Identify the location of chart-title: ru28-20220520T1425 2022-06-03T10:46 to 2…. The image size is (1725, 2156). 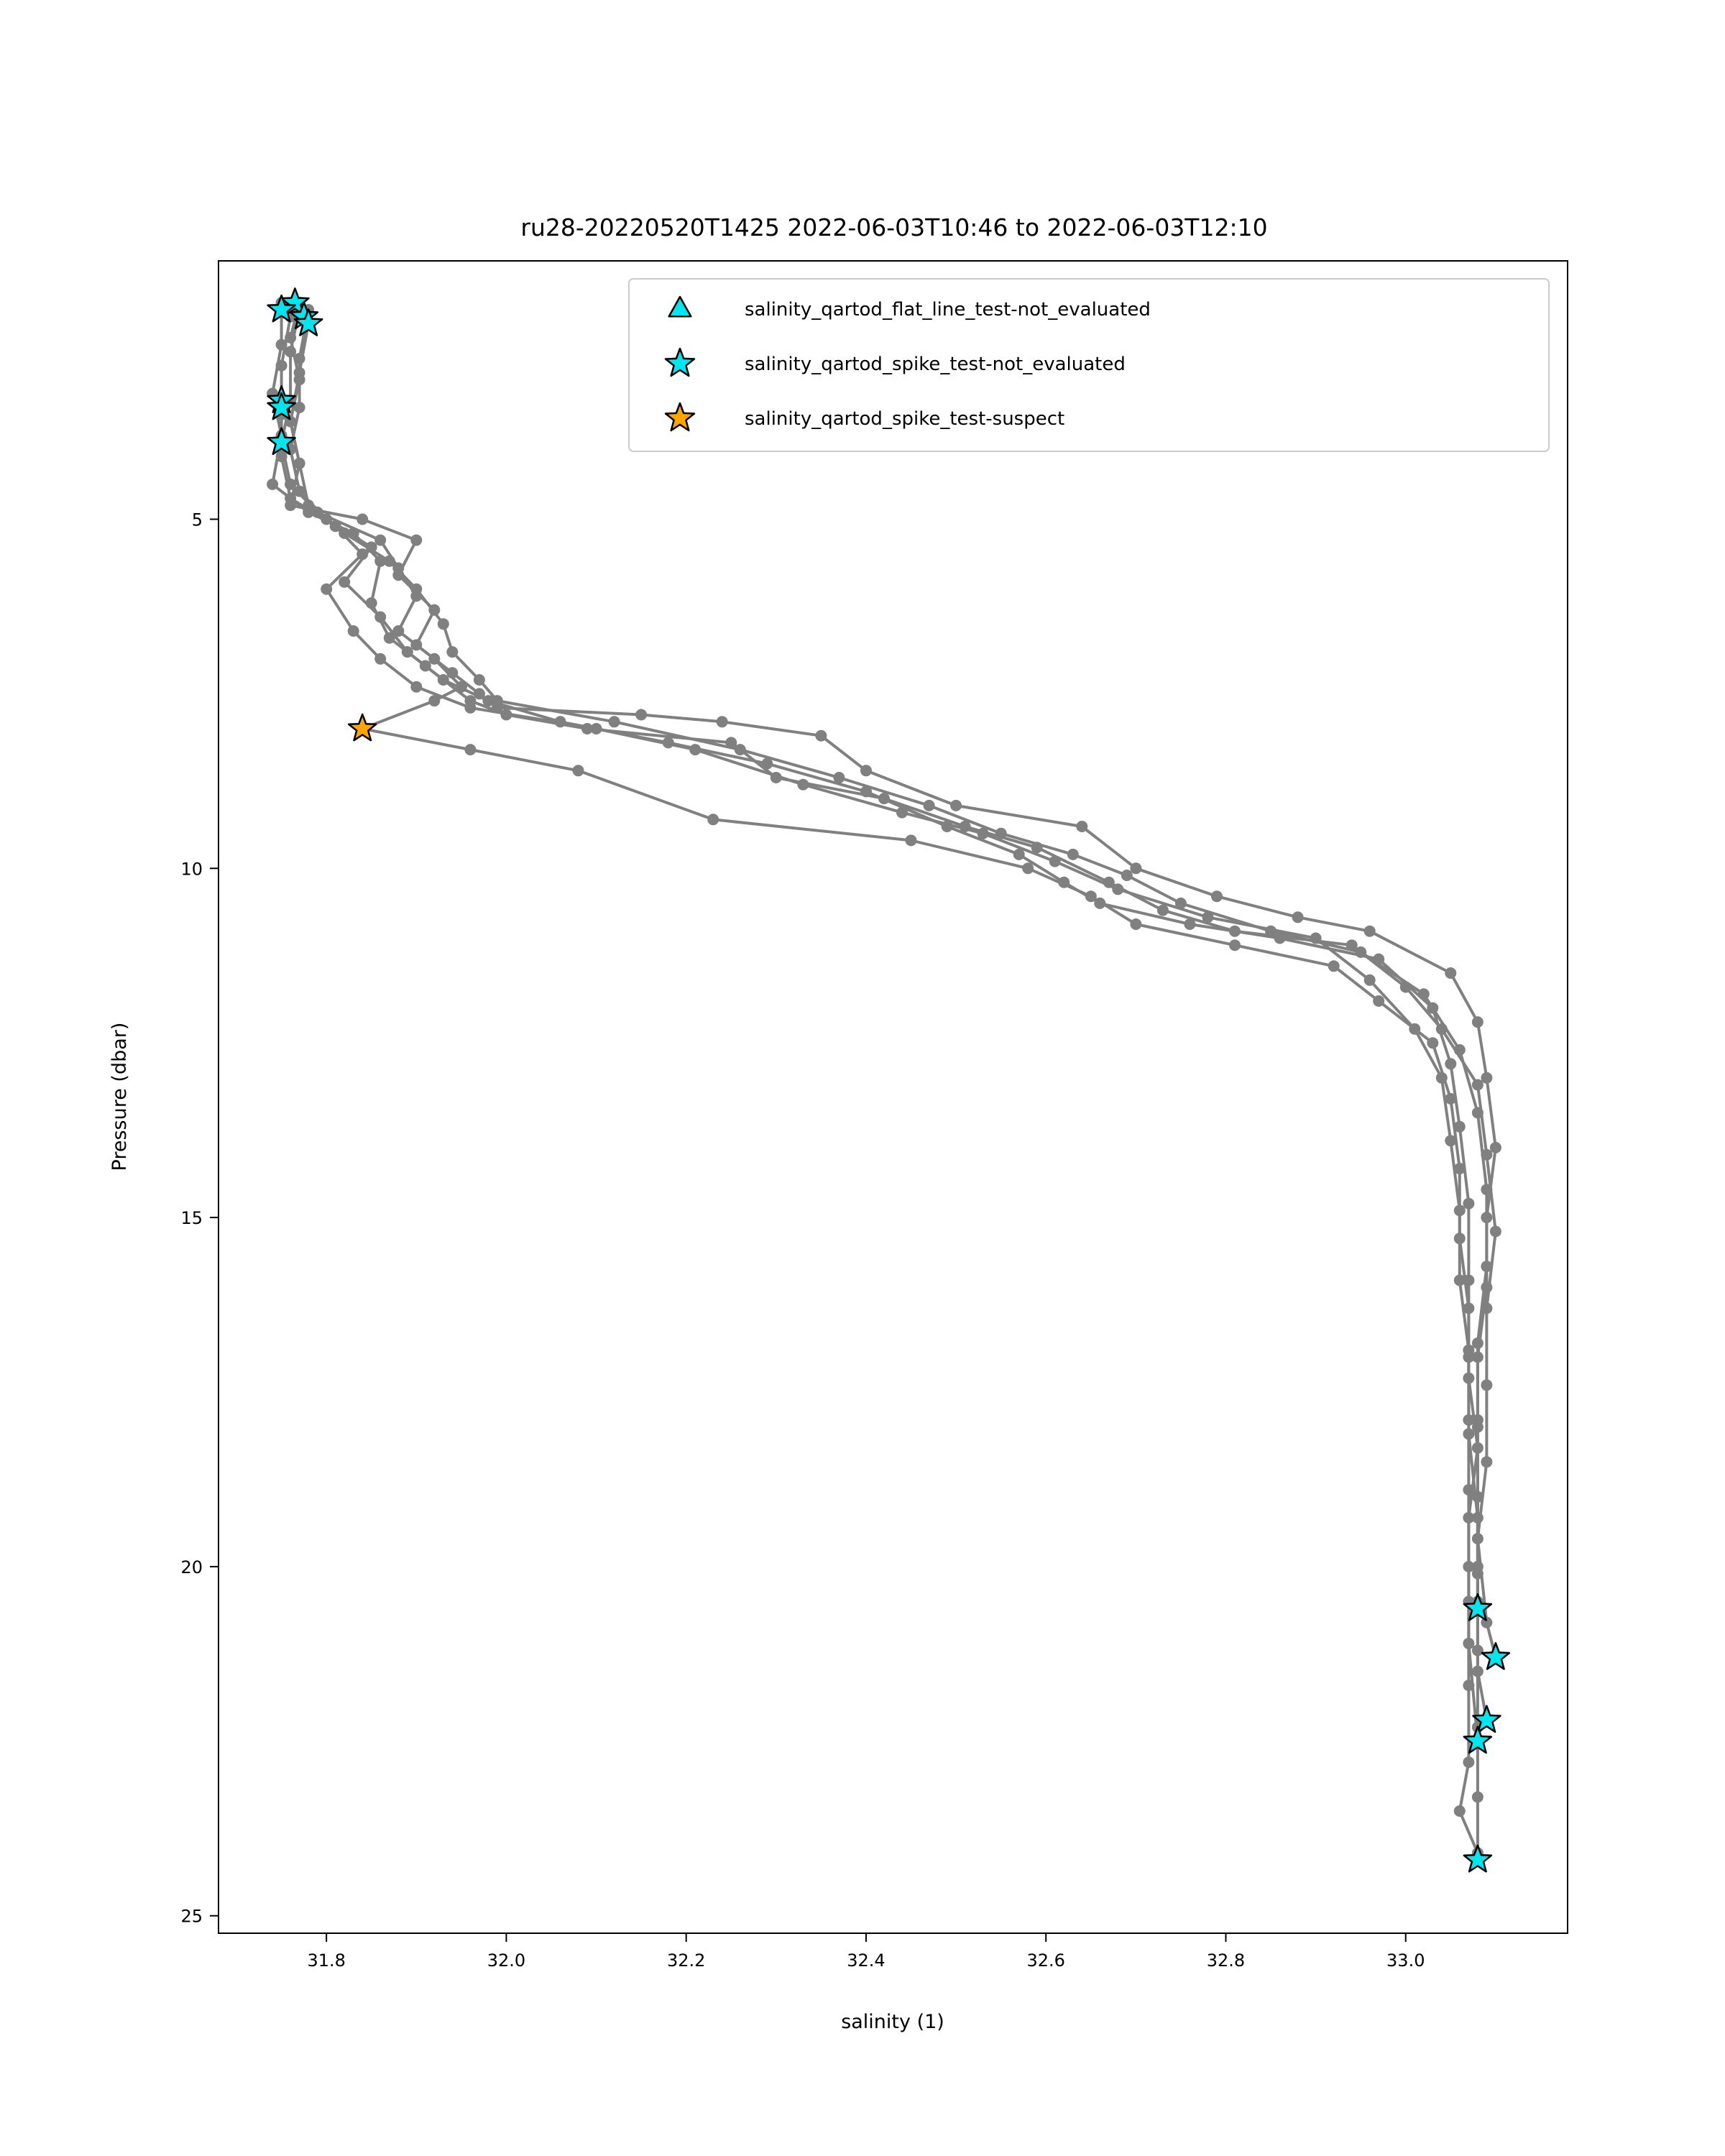
(893, 227).